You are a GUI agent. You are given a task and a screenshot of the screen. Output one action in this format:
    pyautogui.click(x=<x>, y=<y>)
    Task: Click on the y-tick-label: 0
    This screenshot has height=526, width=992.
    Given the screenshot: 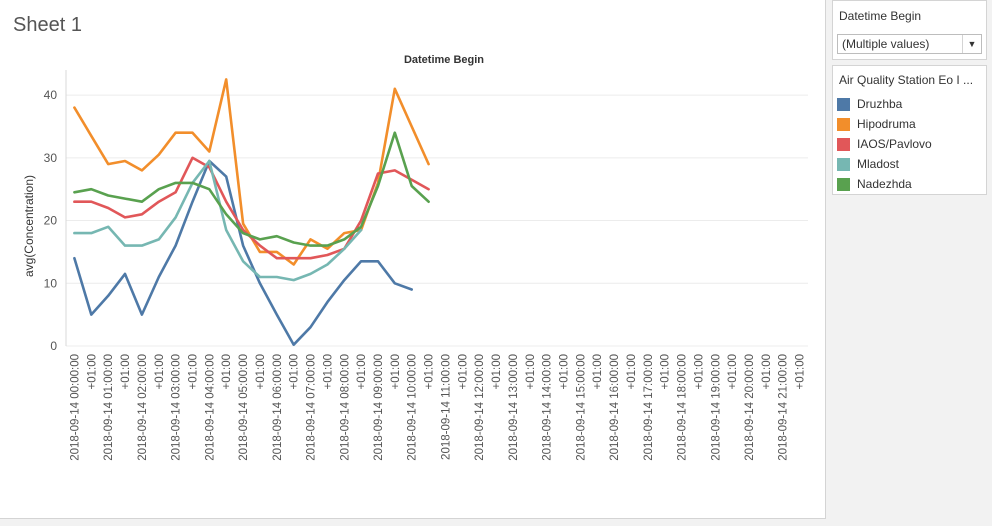 What is the action you would take?
    pyautogui.click(x=53, y=346)
    